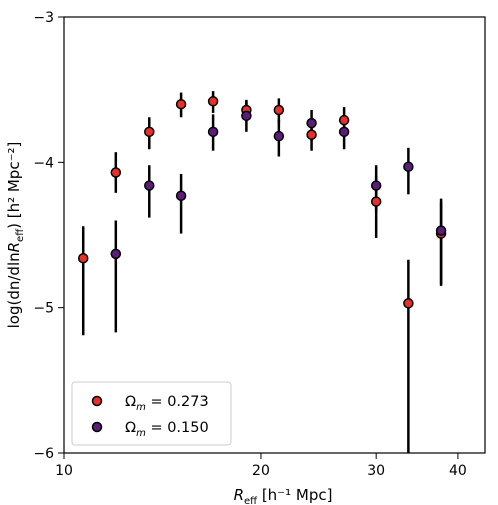  I want to click on x-tick-label: 20, so click(261, 471).